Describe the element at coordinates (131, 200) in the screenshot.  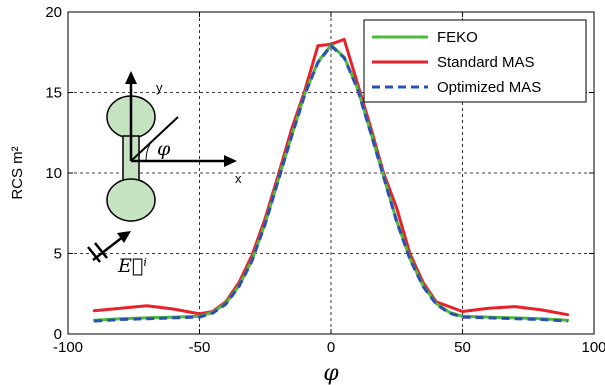
I see `lower-sphere` at that location.